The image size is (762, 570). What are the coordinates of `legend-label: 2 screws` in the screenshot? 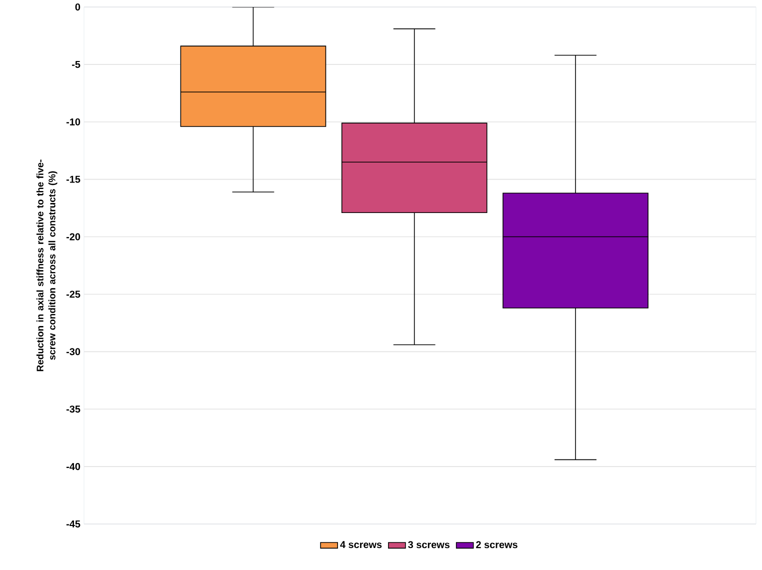 It's located at (497, 544).